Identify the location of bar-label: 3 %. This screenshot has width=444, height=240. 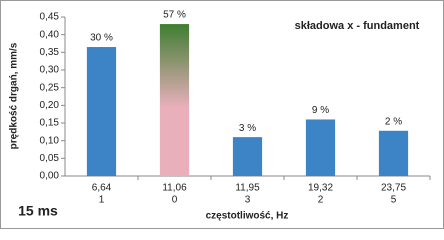
(247, 128).